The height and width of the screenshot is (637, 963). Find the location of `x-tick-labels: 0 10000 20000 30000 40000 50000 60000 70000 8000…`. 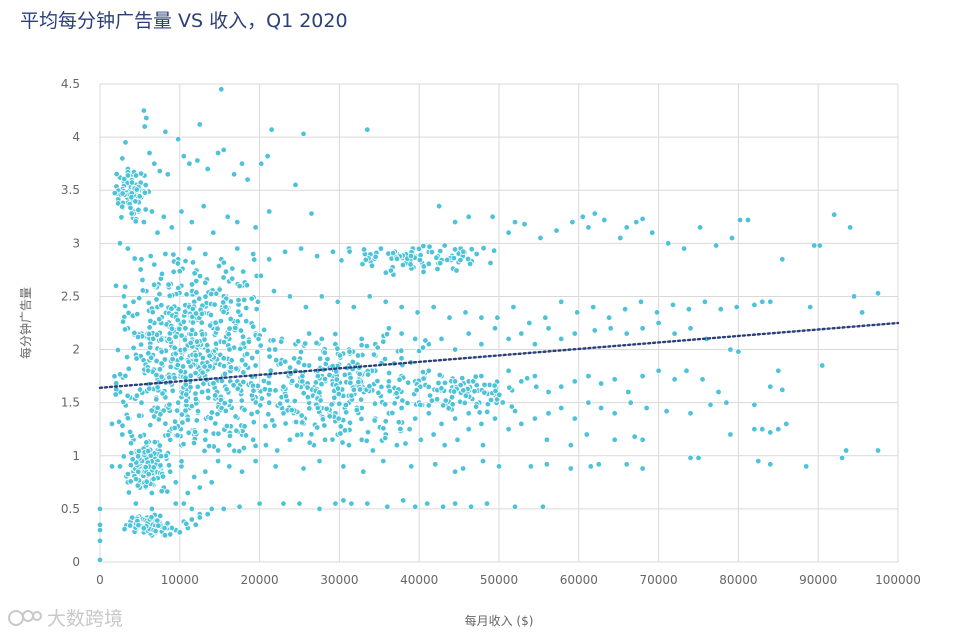

x-tick-labels: 0 10000 20000 30000 40000 50000 60000 70000 8000… is located at coordinates (508, 580).